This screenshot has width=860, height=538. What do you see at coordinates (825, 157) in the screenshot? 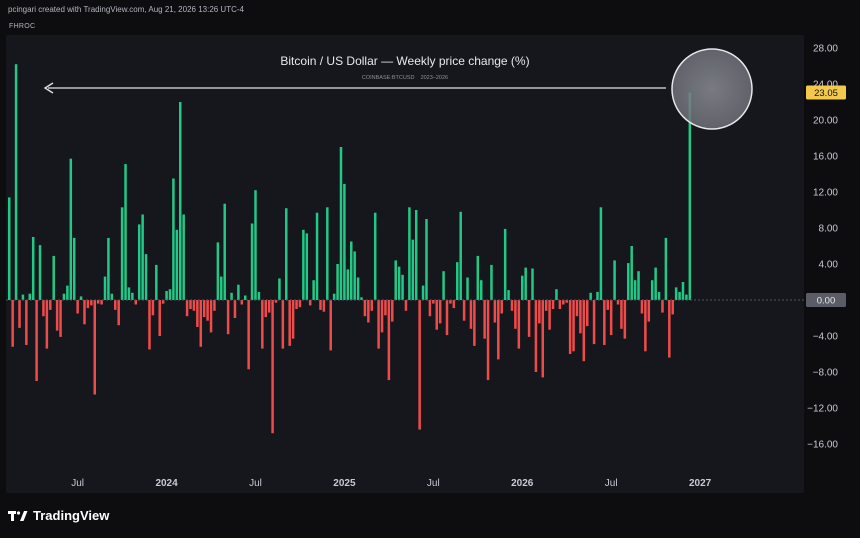
I see `y-tick-label: 16.00` at bounding box center [825, 157].